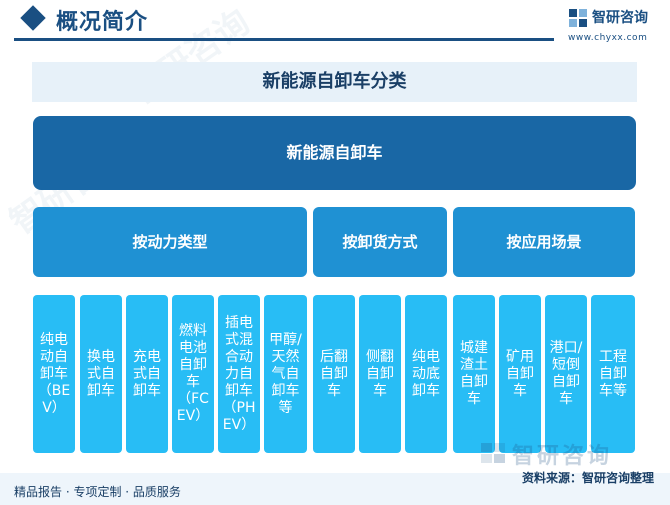  Describe the element at coordinates (33, 18) in the screenshot. I see `diamond-icon` at that location.